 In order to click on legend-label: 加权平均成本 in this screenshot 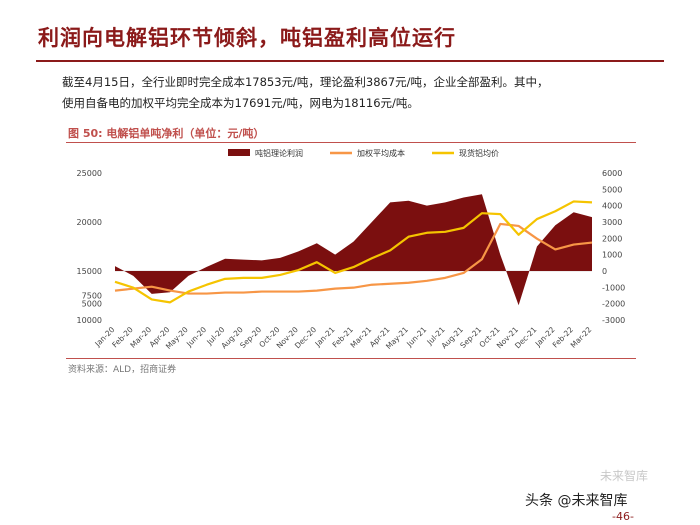, I will do `click(381, 153)`.